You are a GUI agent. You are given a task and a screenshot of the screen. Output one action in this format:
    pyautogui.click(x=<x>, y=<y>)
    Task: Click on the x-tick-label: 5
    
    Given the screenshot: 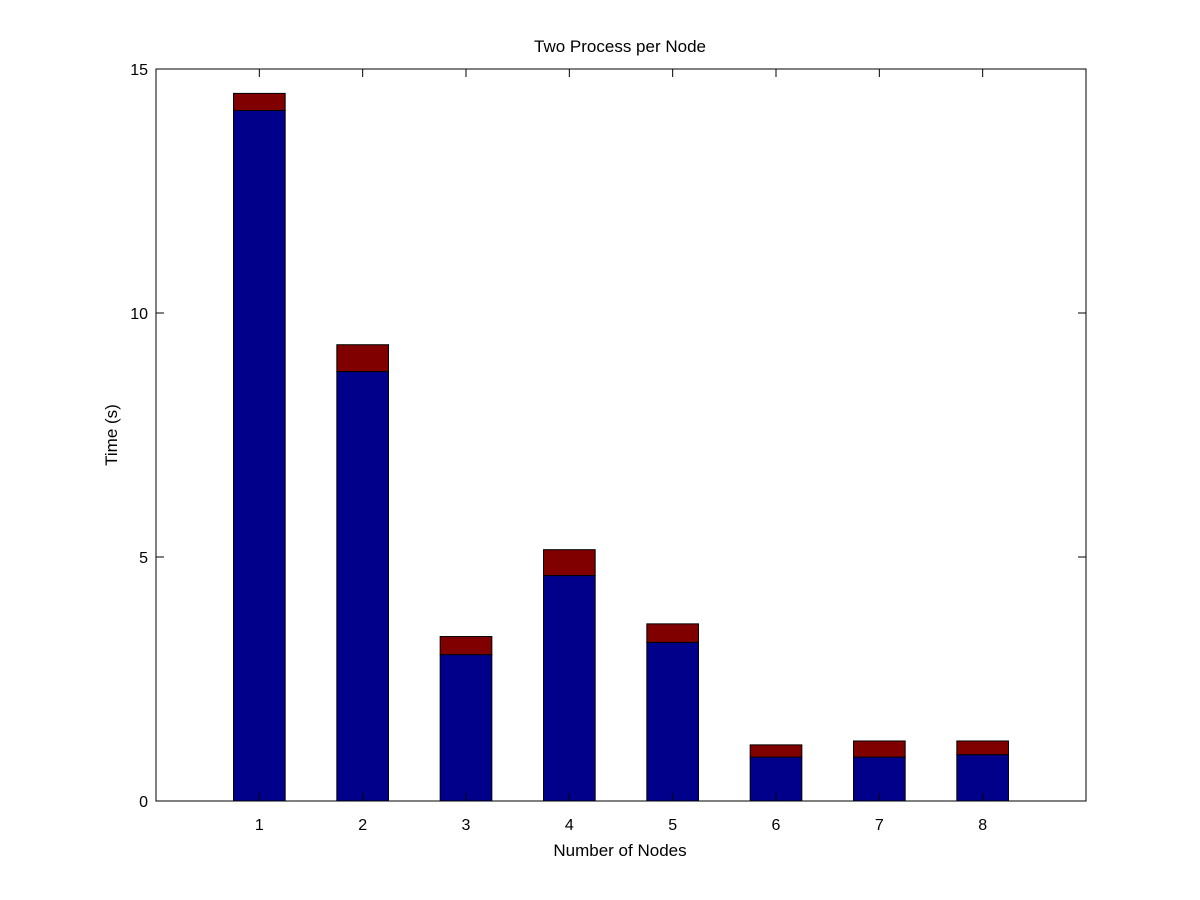 What is the action you would take?
    pyautogui.click(x=672, y=825)
    